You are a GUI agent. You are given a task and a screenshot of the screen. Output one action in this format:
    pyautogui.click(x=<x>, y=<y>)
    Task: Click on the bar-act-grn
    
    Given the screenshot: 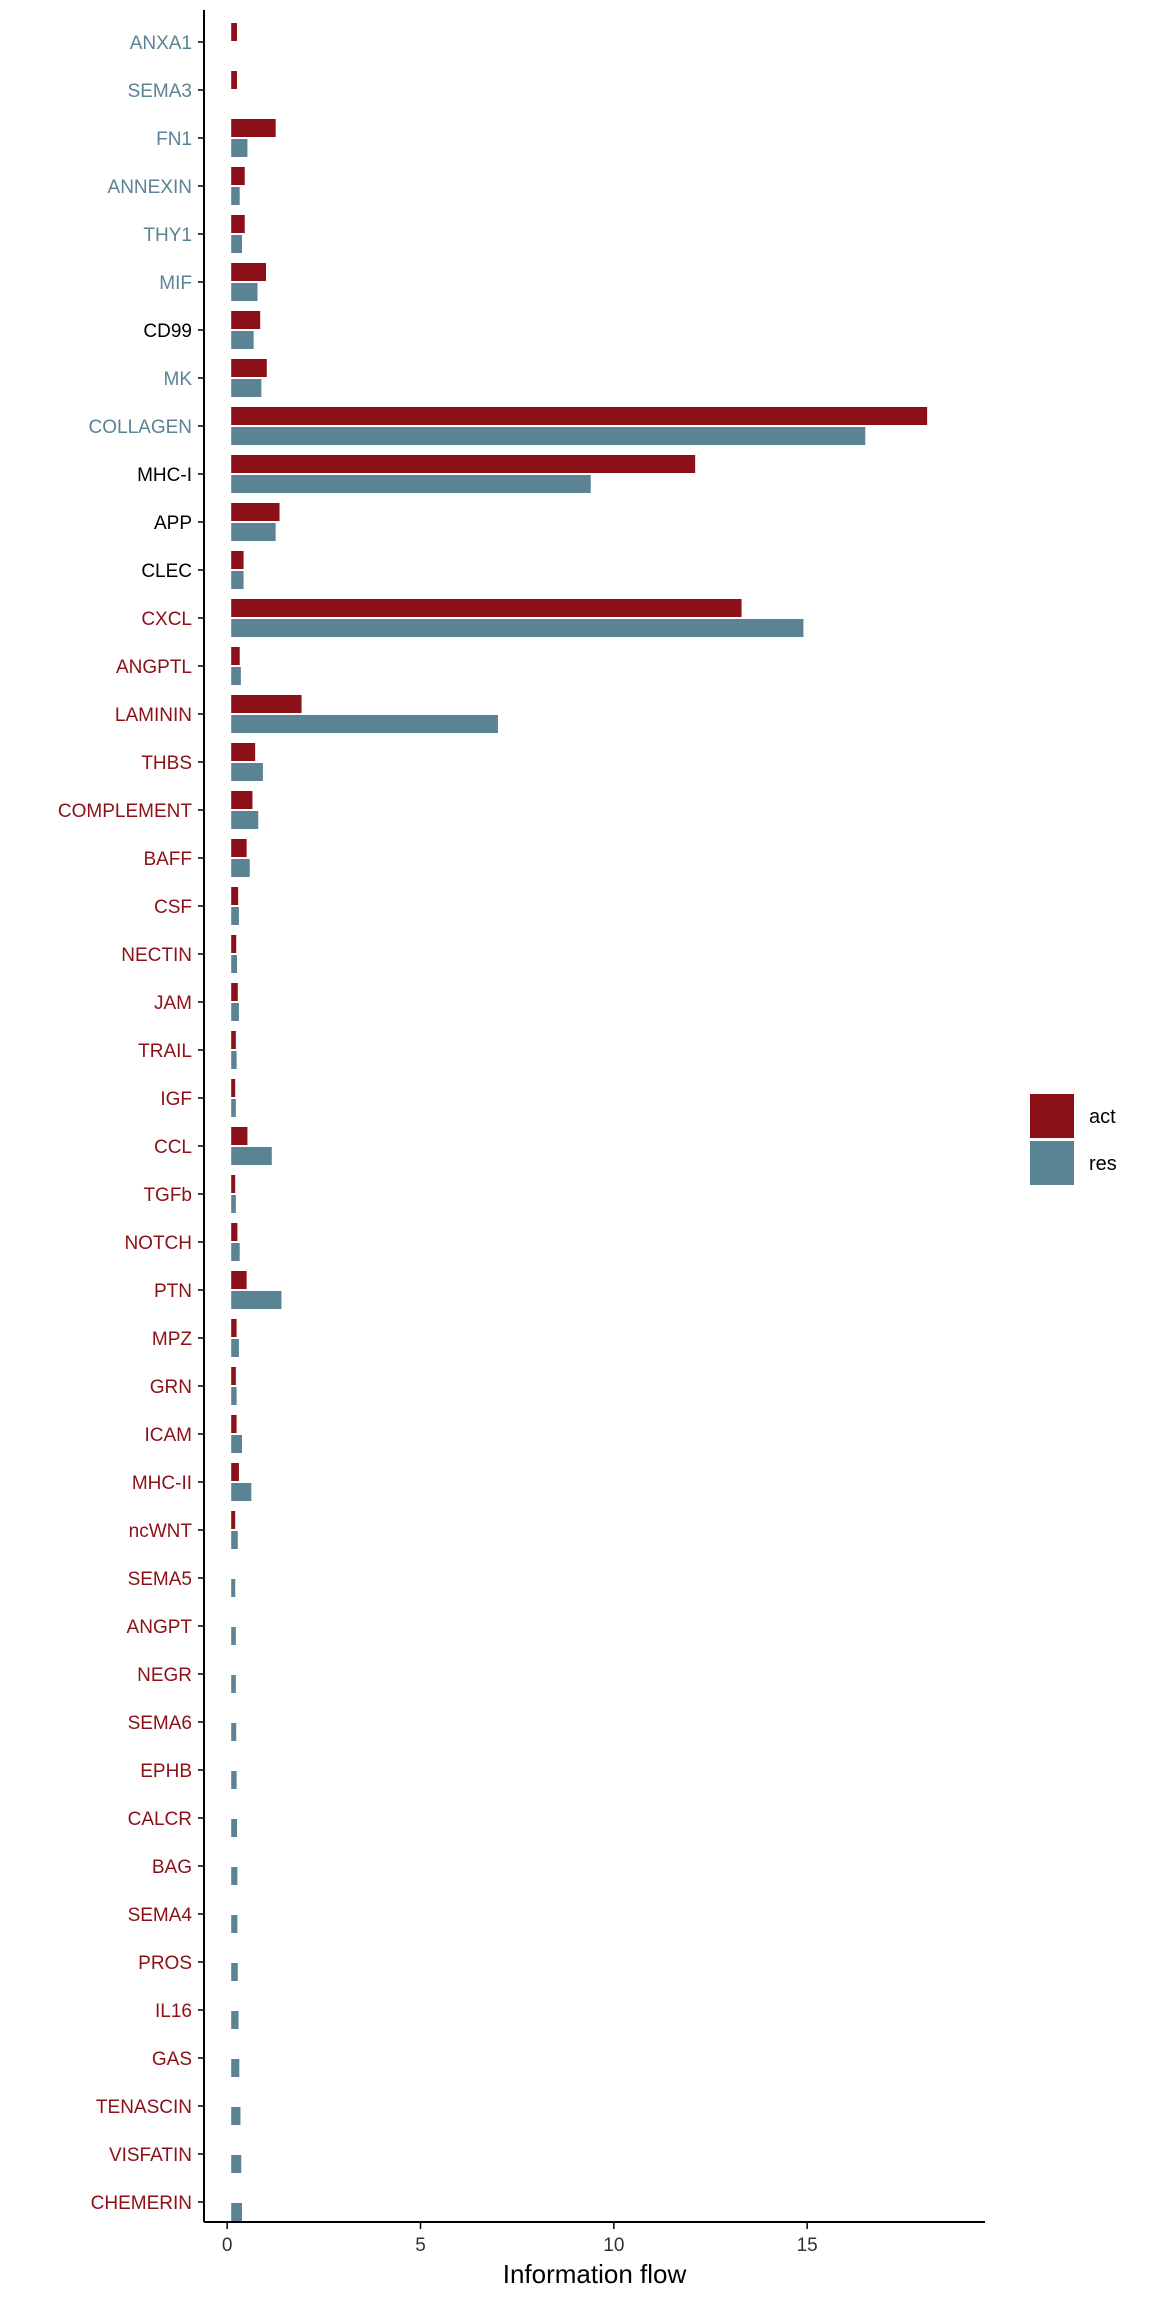 What is the action you would take?
    pyautogui.click(x=233, y=1376)
    